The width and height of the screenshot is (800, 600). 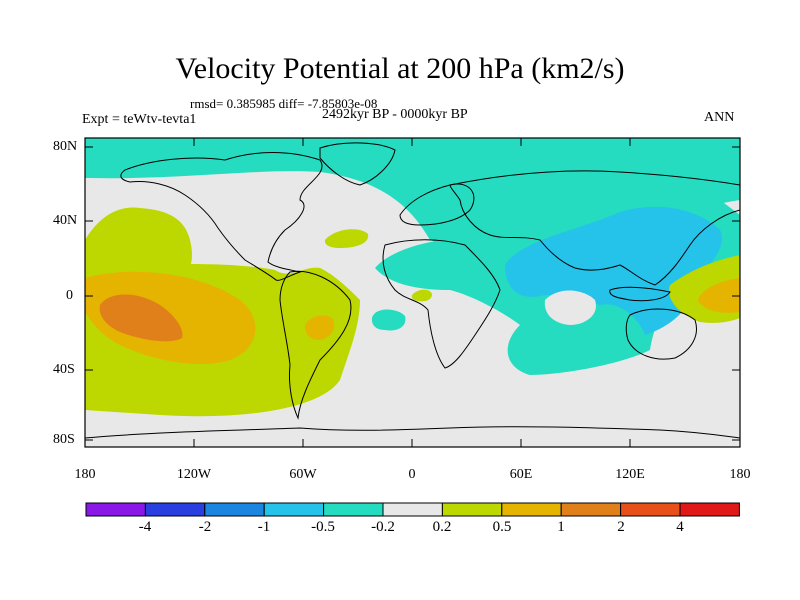 What do you see at coordinates (400, 68) in the screenshot?
I see `map-title: Velocity Potential at 200 hPa (km2/s)` at bounding box center [400, 68].